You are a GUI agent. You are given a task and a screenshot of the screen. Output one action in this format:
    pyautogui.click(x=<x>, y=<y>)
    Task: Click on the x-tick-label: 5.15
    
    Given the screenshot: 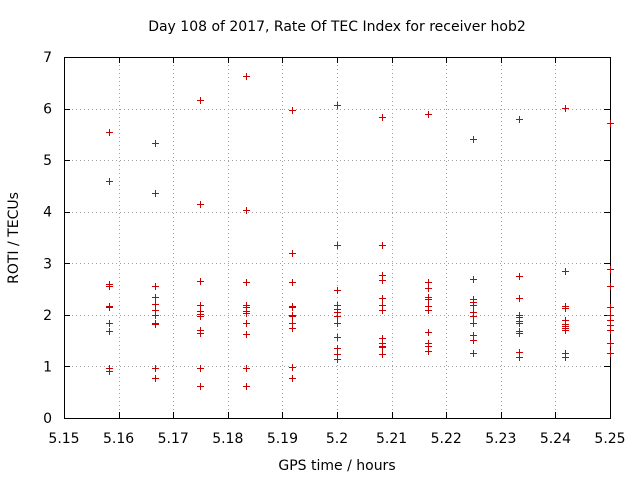 What is the action you would take?
    pyautogui.click(x=63, y=439)
    